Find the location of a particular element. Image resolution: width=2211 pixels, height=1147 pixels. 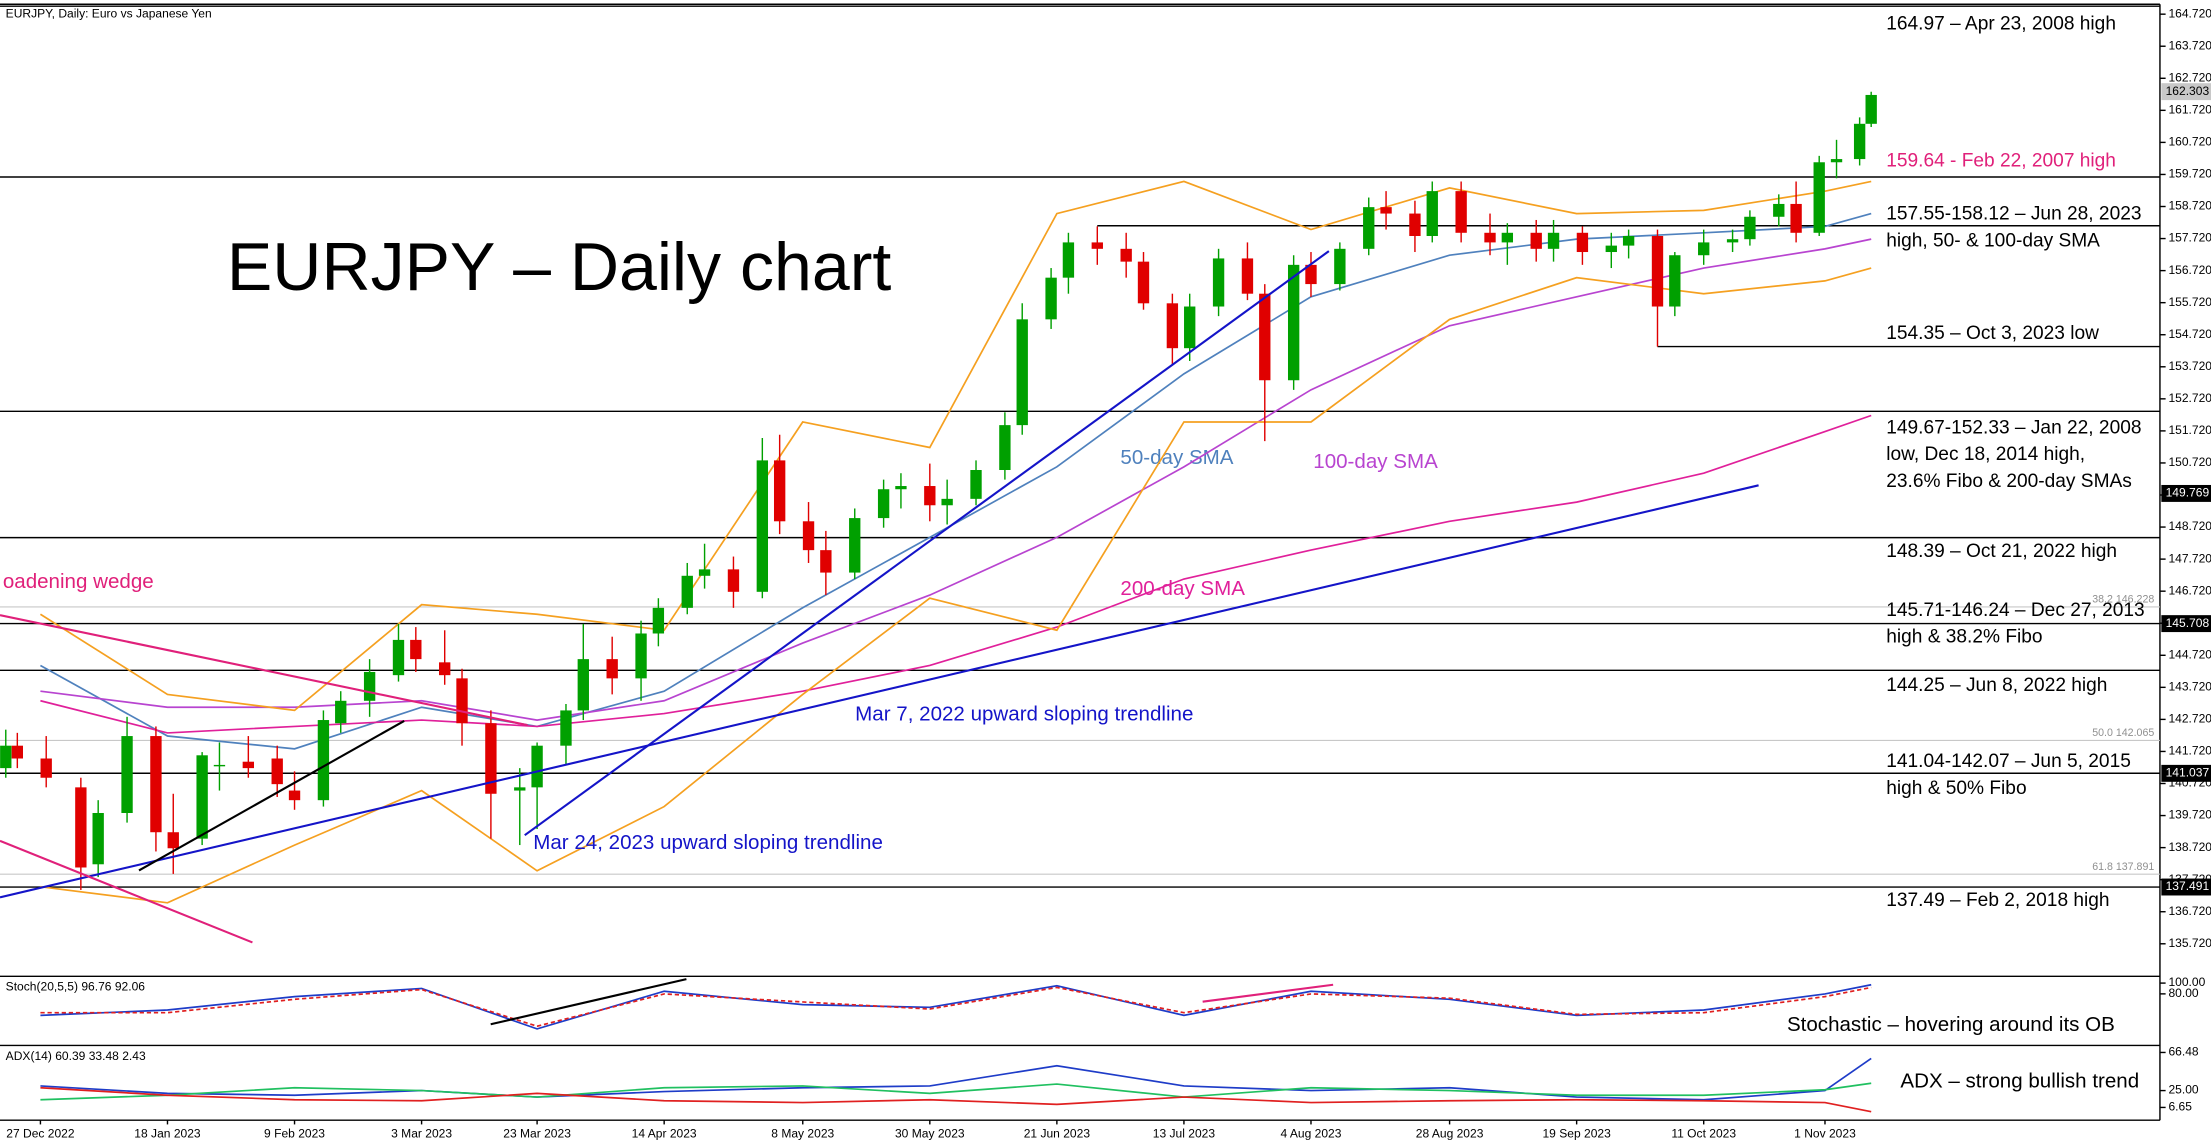

x-tick-label: 8 May 2023 is located at coordinates (802, 1133).